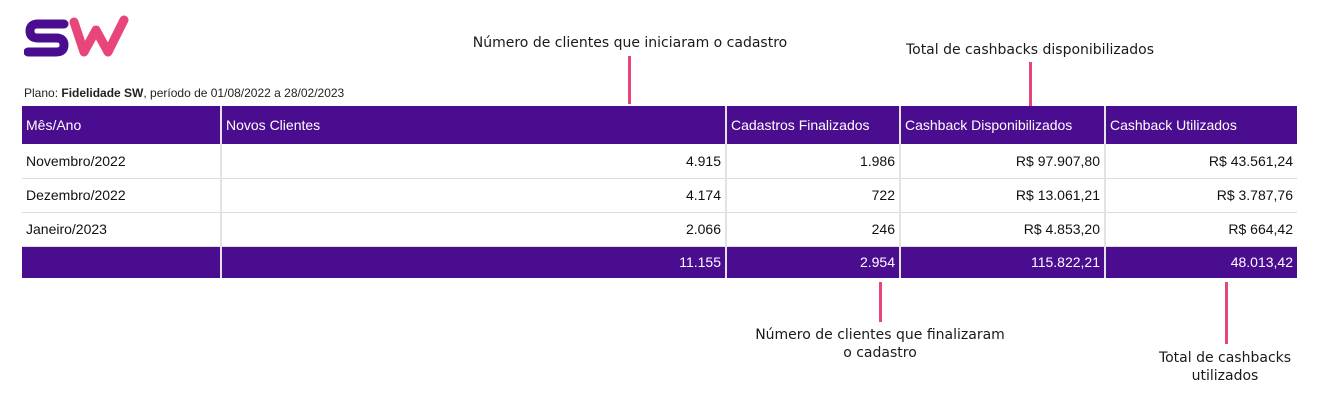 This screenshot has width=1317, height=417. Describe the element at coordinates (1201, 161) in the screenshot. I see `cell-cashback-utilizados: R$ 43.561,24` at that location.